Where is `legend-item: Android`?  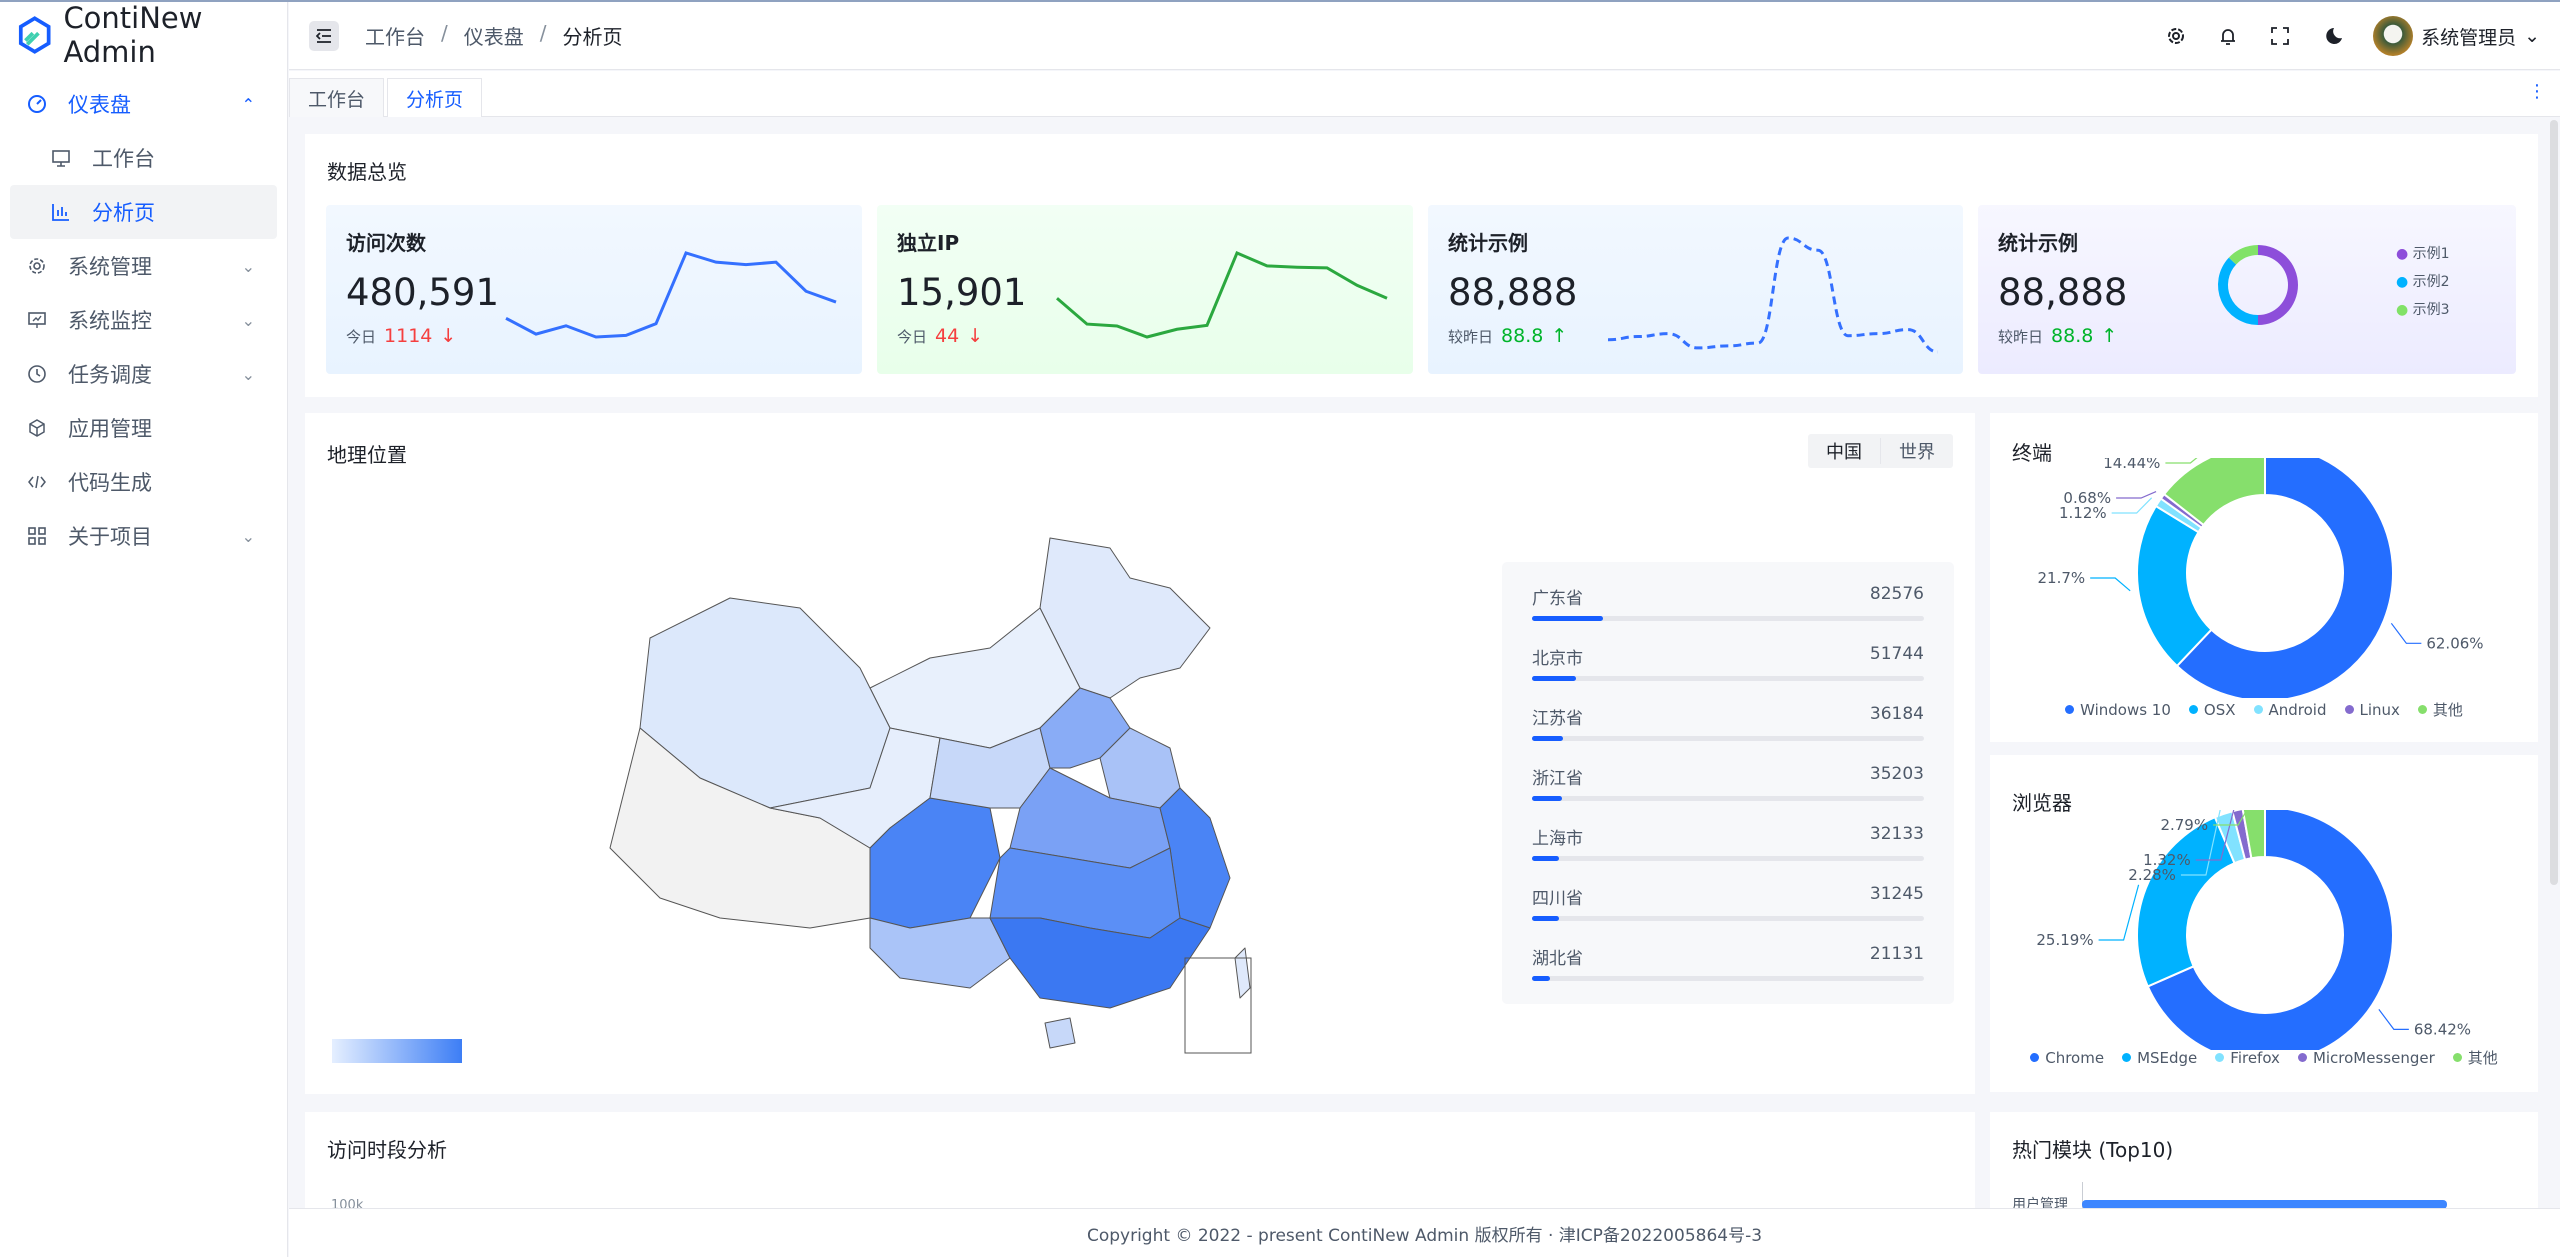
legend-item: Android is located at coordinates (2290, 709).